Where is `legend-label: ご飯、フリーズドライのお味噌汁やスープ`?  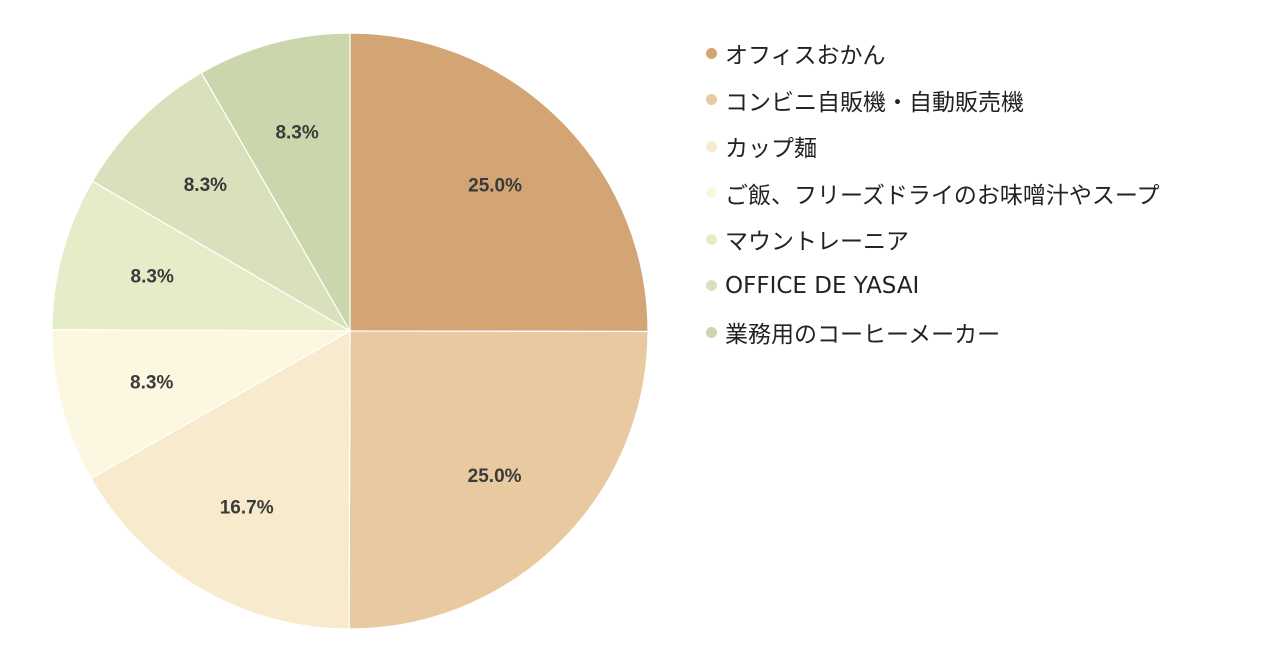 legend-label: ご飯、フリーズドライのお味噌汁やスープ is located at coordinates (942, 195).